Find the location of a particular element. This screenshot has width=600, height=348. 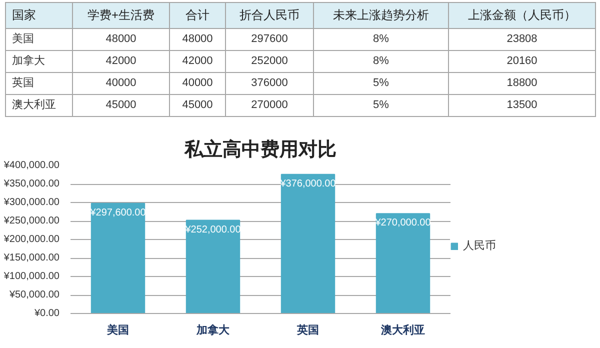

y-tick-label: ¥150,000.00 is located at coordinates (31, 258).